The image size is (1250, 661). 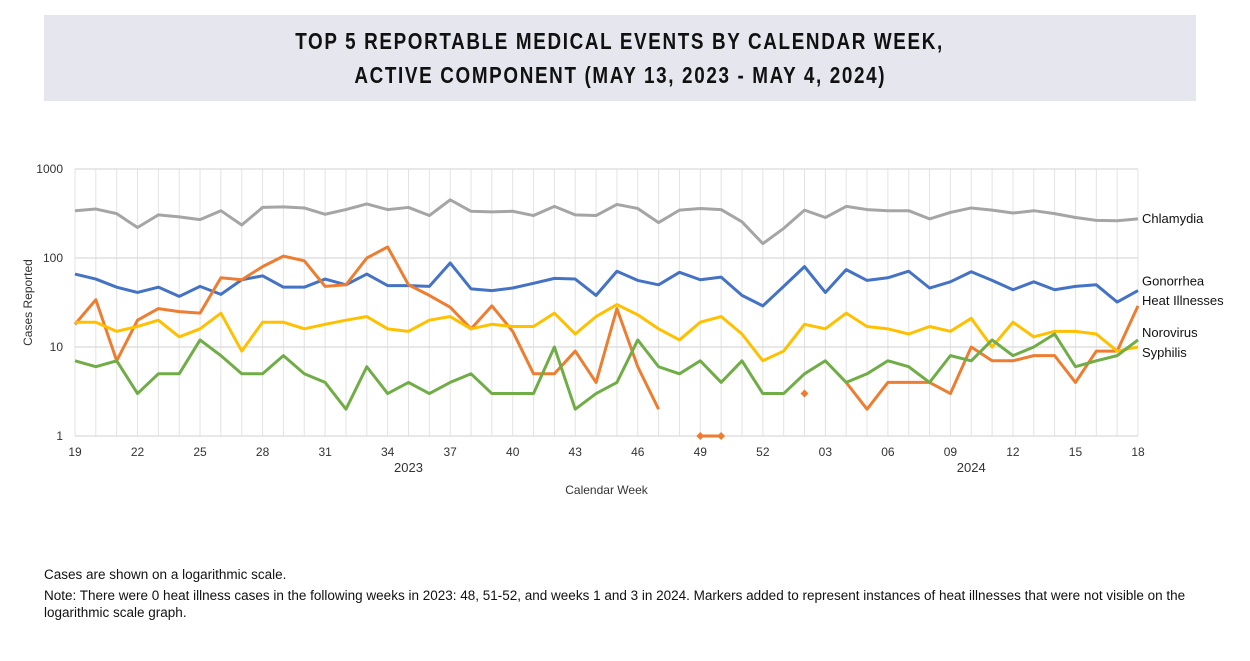 What do you see at coordinates (607, 333) in the screenshot?
I see `norovirus-line` at bounding box center [607, 333].